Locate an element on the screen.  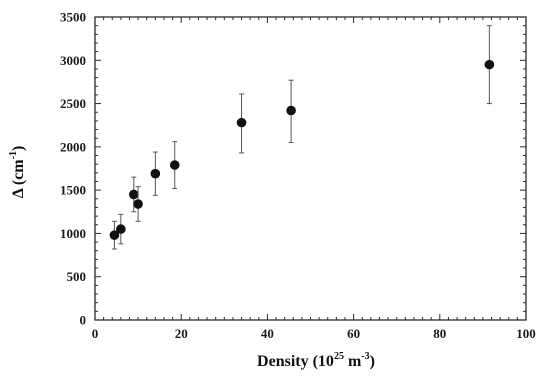
x-tick-label: 20 is located at coordinates (181, 333).